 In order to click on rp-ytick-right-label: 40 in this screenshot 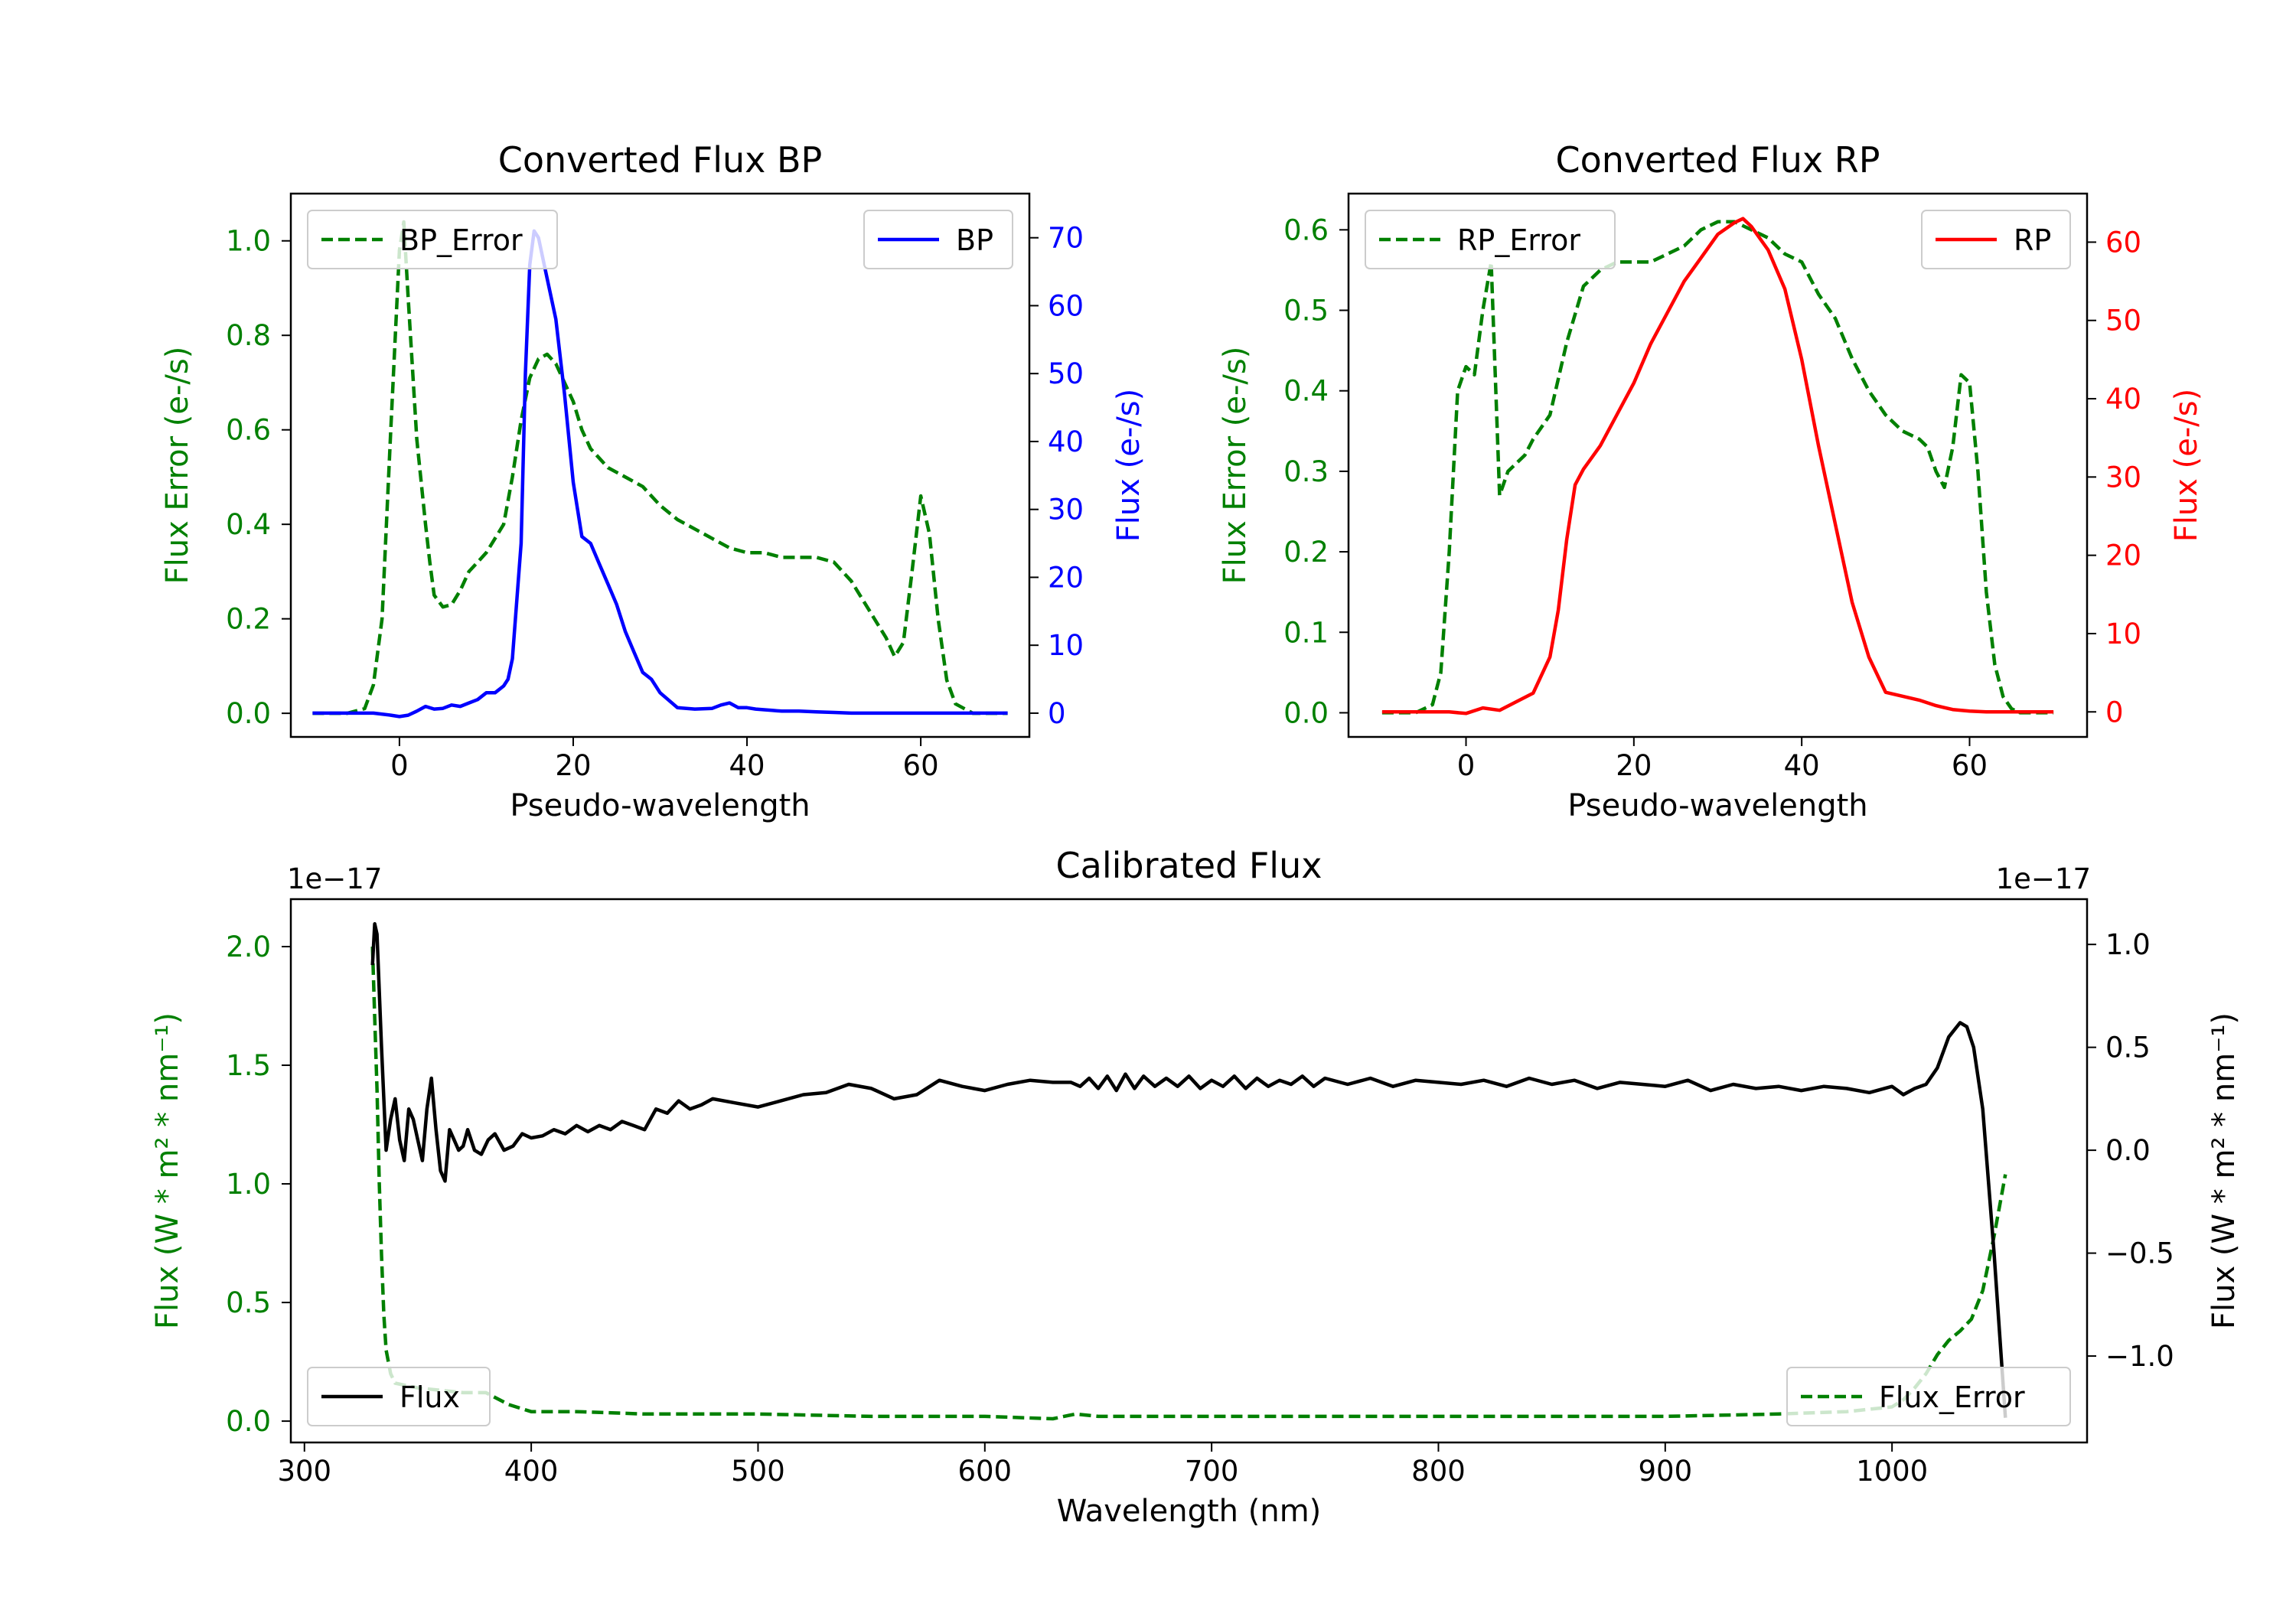, I will do `click(2123, 399)`.